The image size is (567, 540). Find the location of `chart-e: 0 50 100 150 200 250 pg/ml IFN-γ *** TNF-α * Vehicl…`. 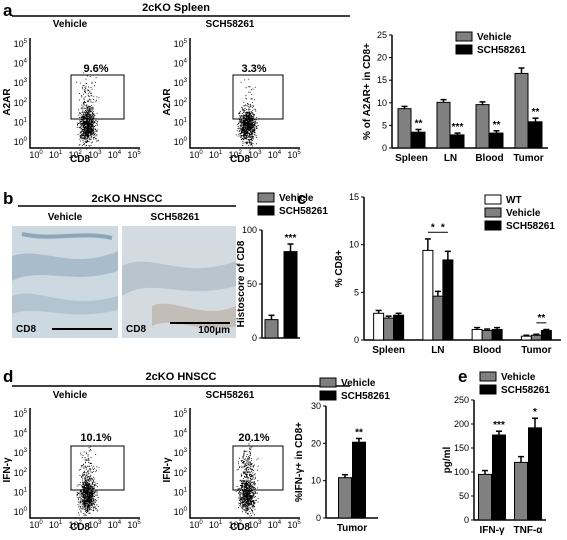

chart-e: 0 50 100 150 200 250 pg/ml IFN-γ *** TNF-α * Vehicl… is located at coordinates (496, 453).